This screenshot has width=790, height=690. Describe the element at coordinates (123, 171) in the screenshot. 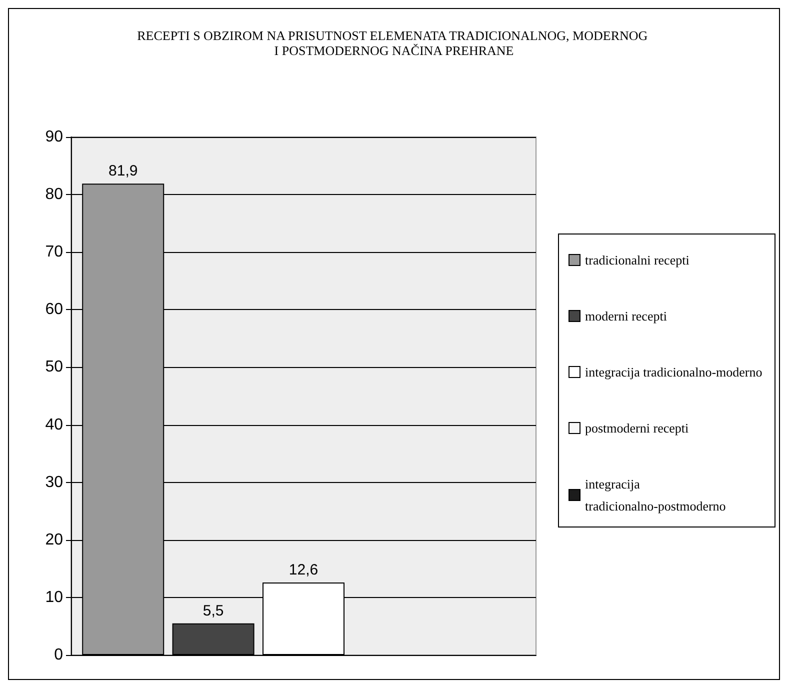

I see `data-label: 81,9` at that location.